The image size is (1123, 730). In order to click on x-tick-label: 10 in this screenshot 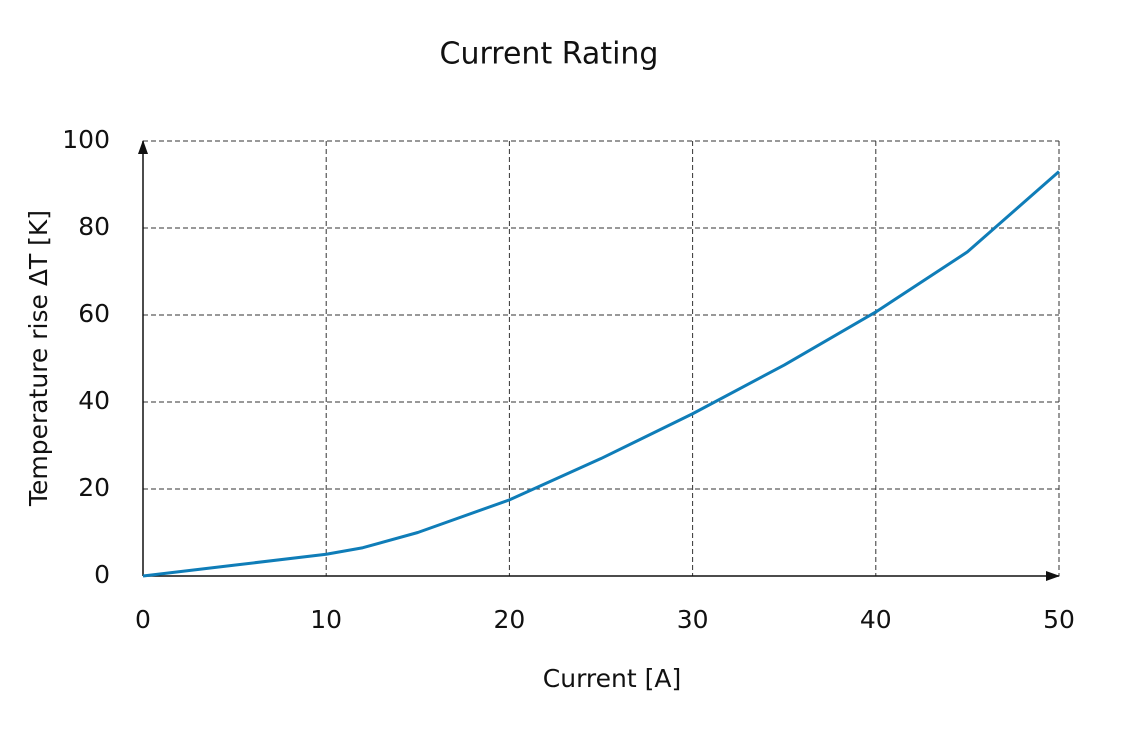, I will do `click(326, 619)`.